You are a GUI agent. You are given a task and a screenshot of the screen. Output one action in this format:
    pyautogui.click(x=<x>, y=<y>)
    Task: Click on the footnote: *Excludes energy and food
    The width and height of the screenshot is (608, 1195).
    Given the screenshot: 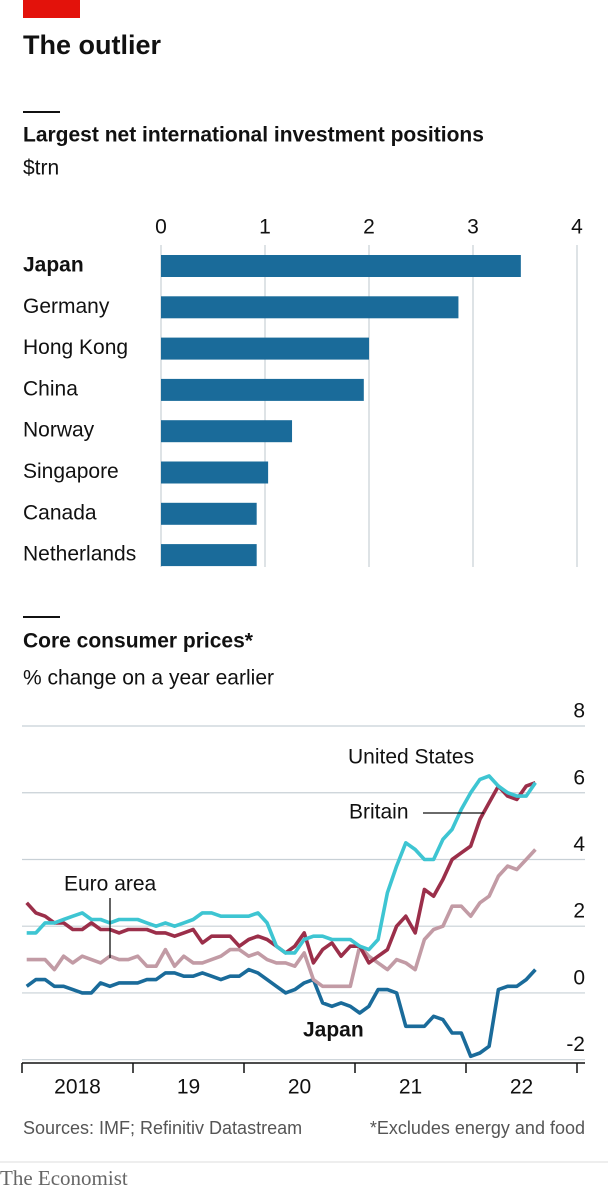 What is the action you would take?
    pyautogui.click(x=477, y=1128)
    